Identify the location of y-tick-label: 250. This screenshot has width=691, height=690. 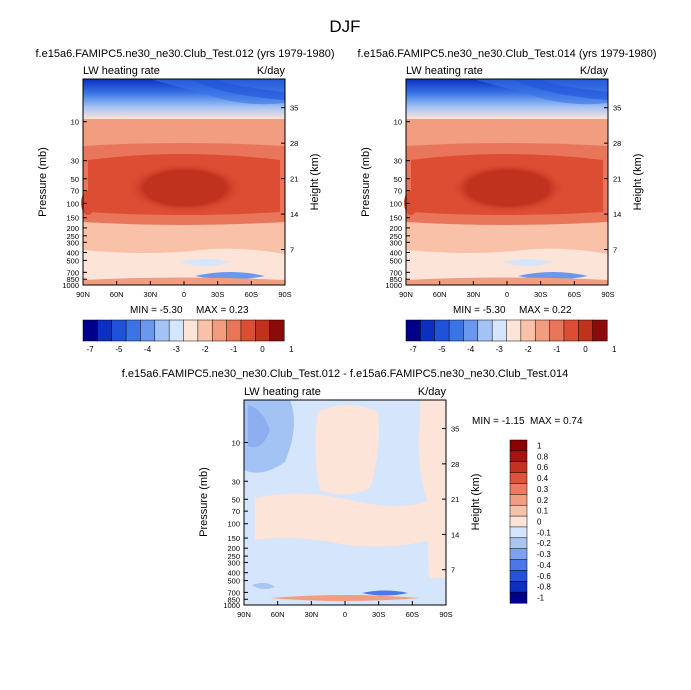
(233, 556).